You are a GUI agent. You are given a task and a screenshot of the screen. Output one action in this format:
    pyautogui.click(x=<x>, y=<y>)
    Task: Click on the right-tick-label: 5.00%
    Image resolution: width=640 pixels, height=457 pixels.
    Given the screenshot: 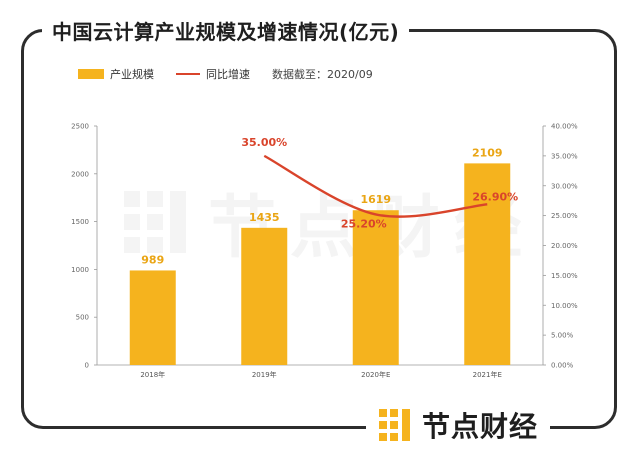 What is the action you would take?
    pyautogui.click(x=562, y=336)
    